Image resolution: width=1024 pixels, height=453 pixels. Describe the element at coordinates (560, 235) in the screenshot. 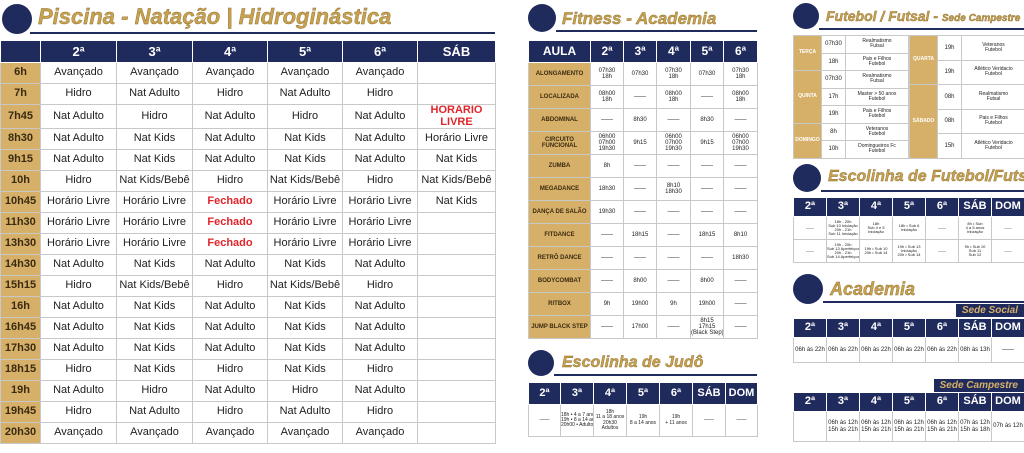

I see `class-name: FITDANCE` at that location.